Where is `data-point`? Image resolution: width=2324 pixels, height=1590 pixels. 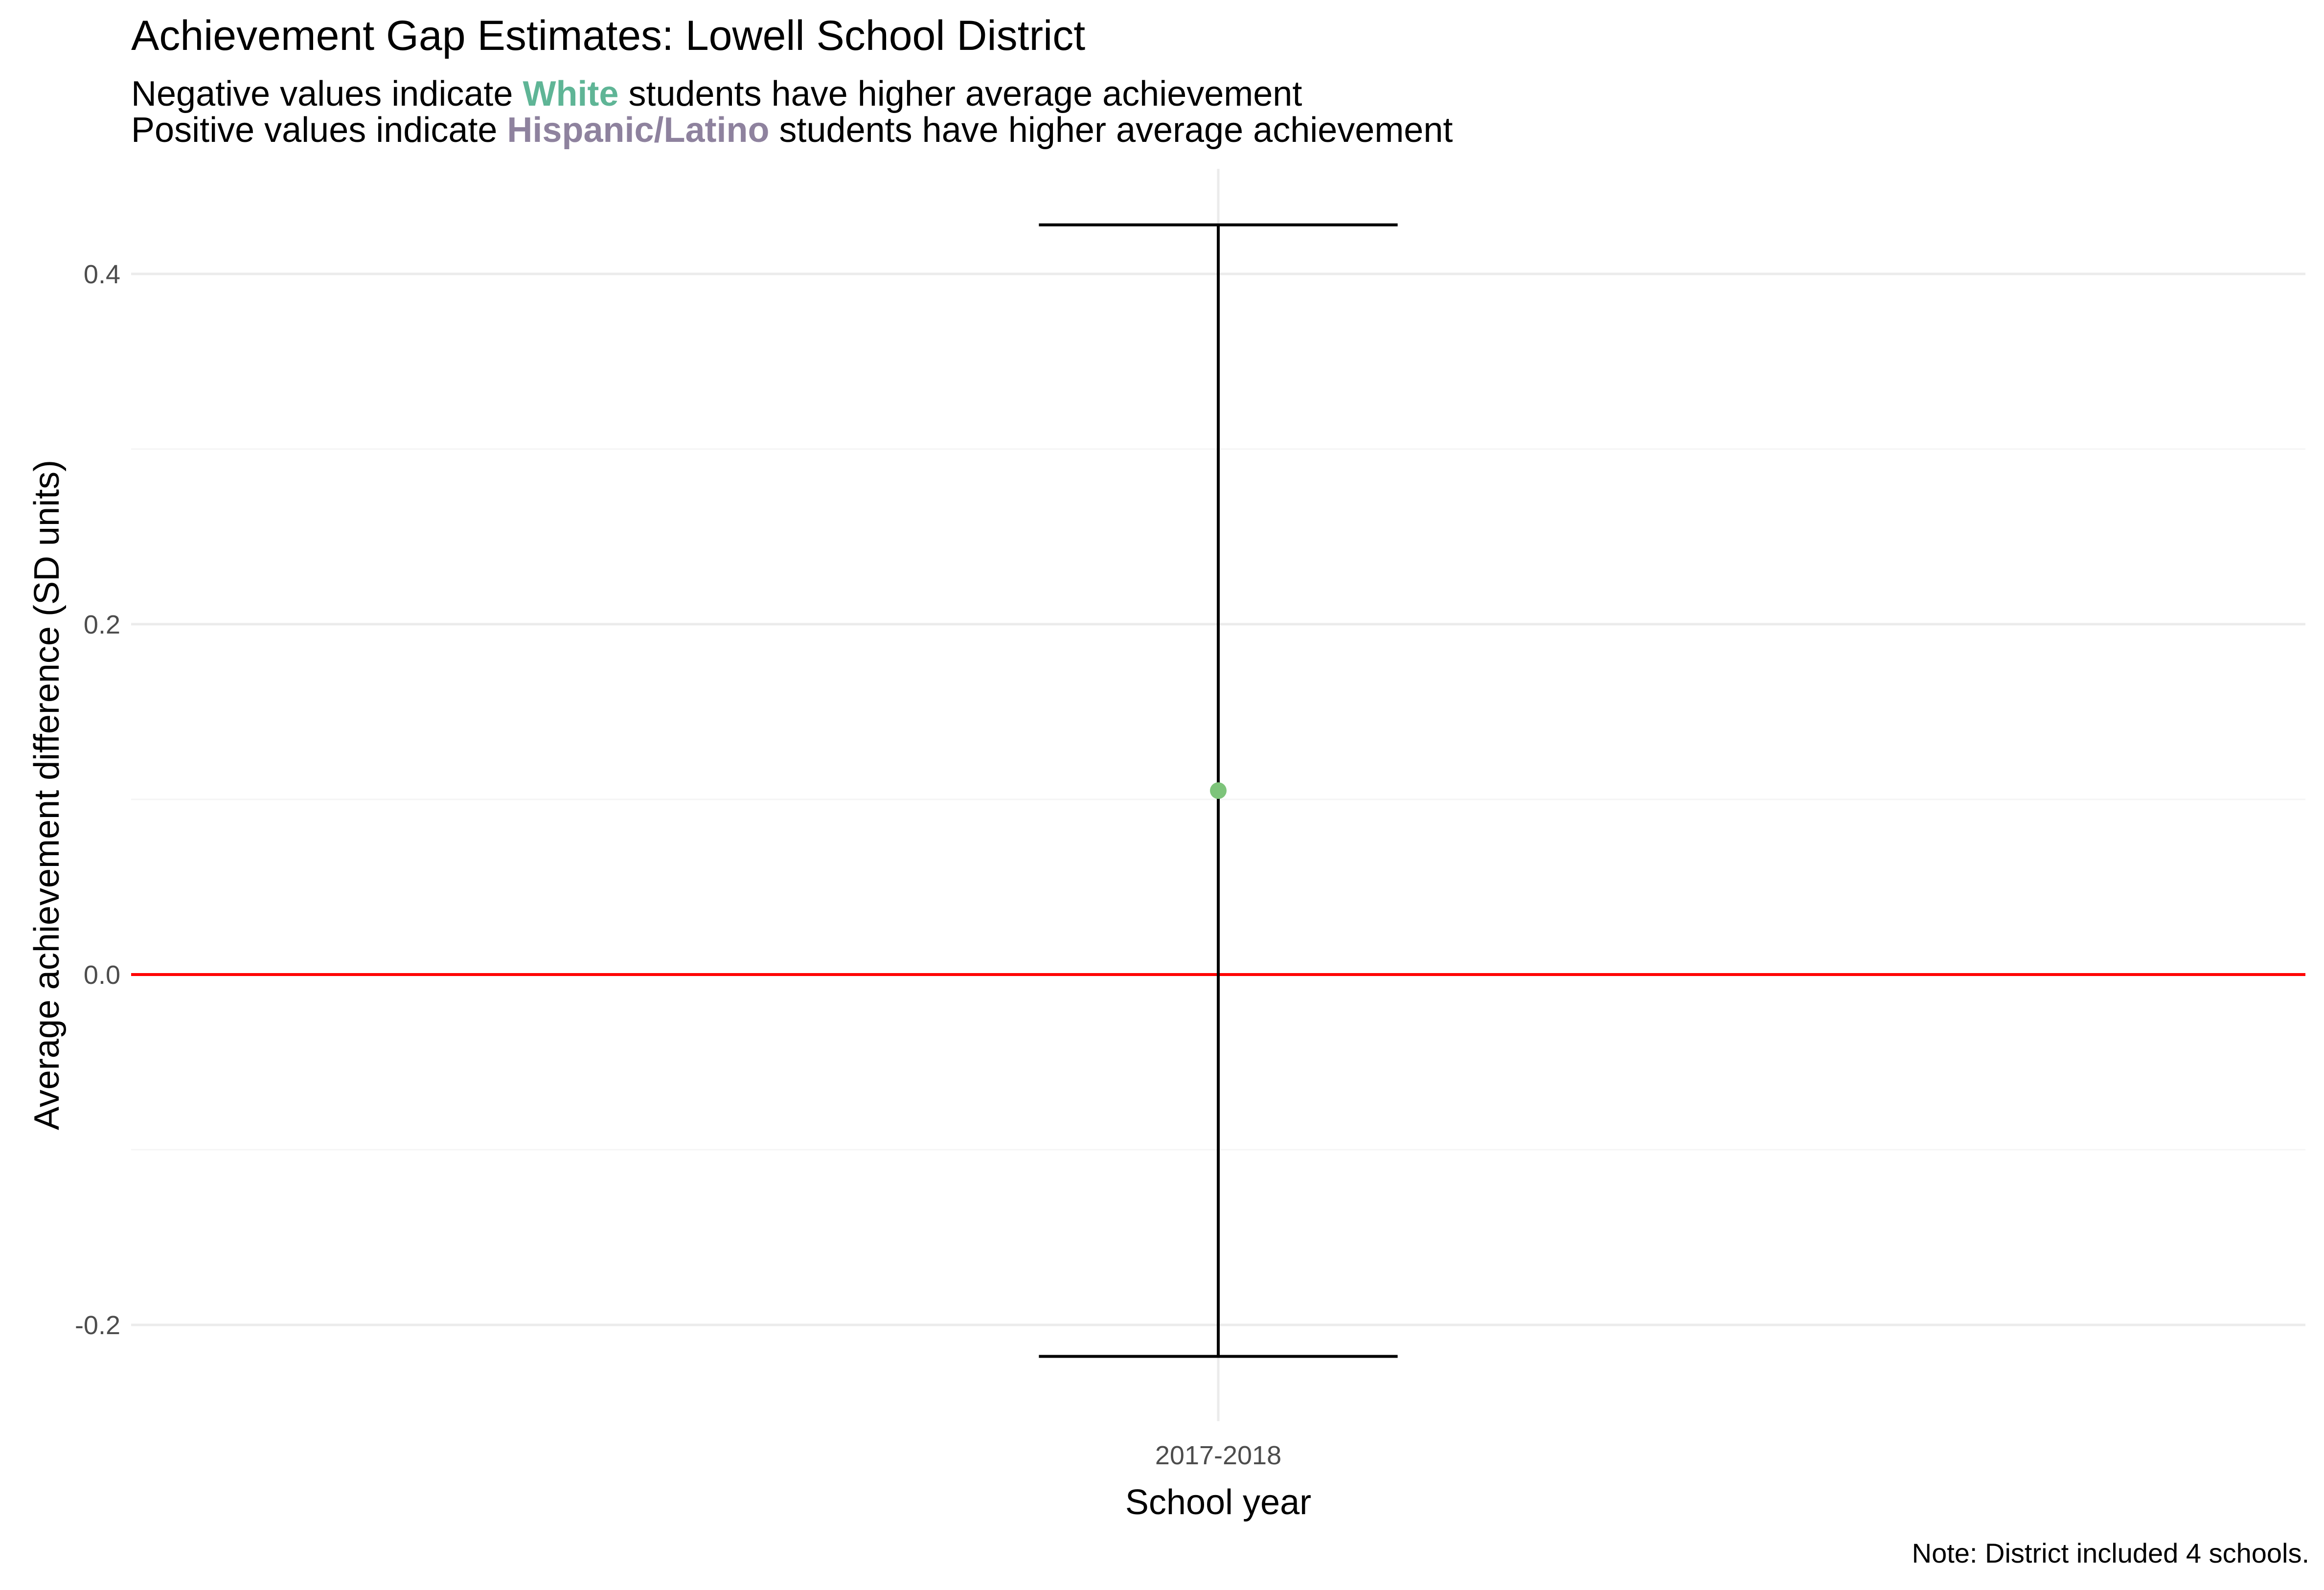 data-point is located at coordinates (1219, 791).